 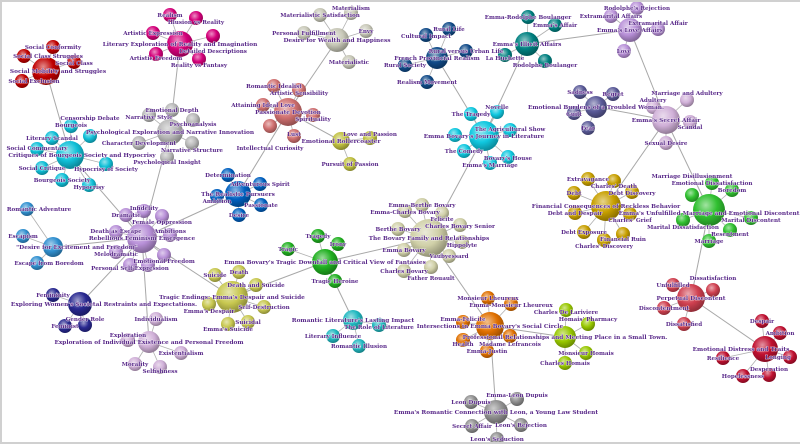 What do you see at coordinates (574, 113) in the screenshot?
I see `topic-node-guilt` at bounding box center [574, 113].